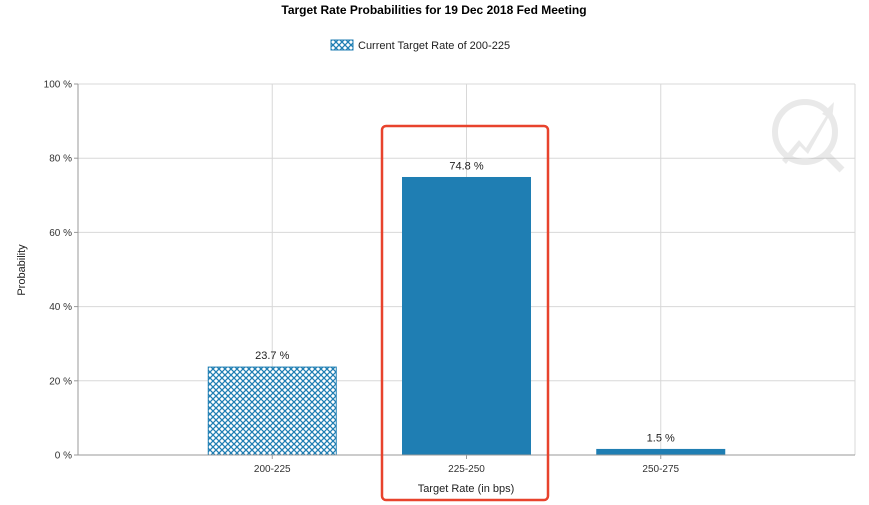 This screenshot has width=869, height=505. Describe the element at coordinates (63, 456) in the screenshot. I see `y-tick-label: 0 %` at that location.